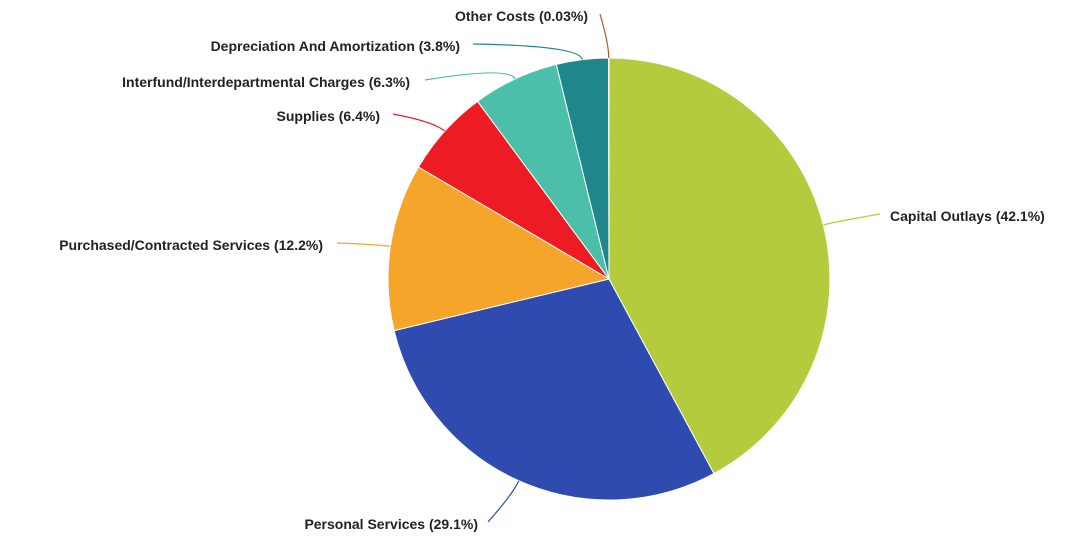 The image size is (1076, 538). Describe the element at coordinates (298, 245) in the screenshot. I see `slice-value: (12.2%)` at that location.